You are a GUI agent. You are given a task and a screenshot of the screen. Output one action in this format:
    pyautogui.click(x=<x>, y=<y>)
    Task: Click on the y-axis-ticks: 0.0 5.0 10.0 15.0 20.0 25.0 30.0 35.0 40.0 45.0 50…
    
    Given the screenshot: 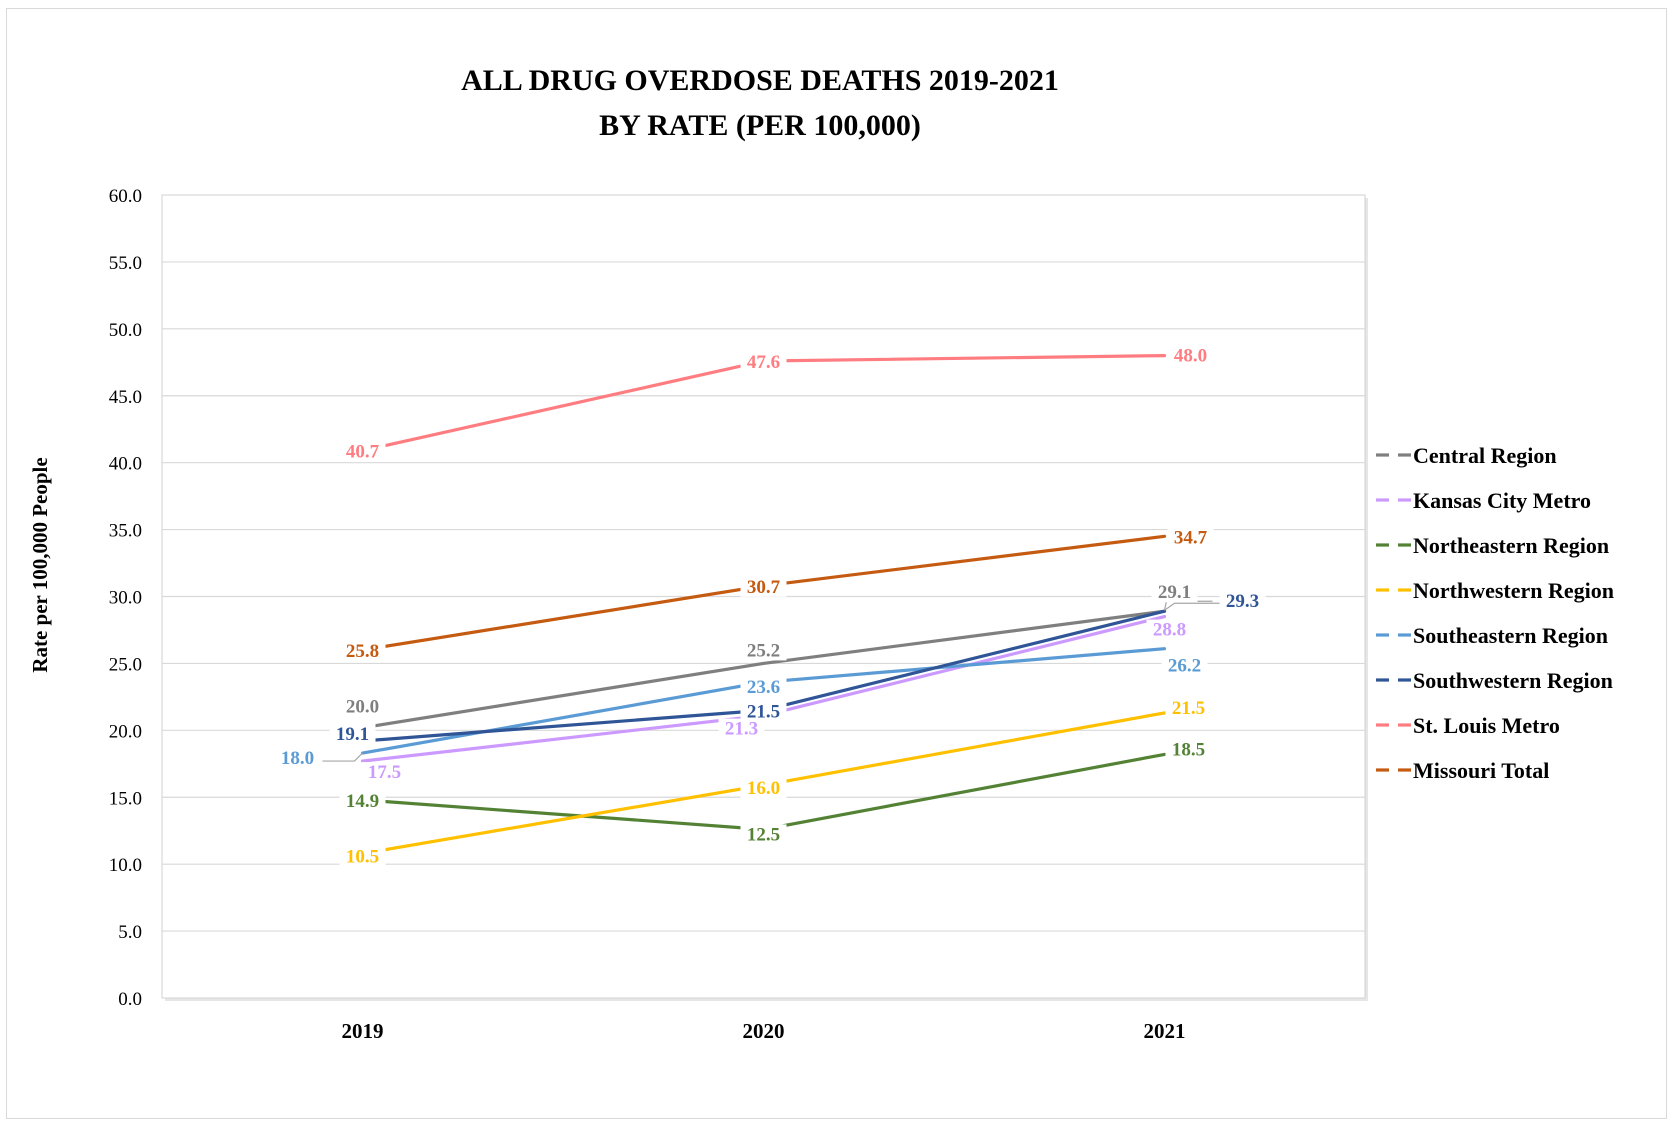 What is the action you would take?
    pyautogui.click(x=125, y=598)
    